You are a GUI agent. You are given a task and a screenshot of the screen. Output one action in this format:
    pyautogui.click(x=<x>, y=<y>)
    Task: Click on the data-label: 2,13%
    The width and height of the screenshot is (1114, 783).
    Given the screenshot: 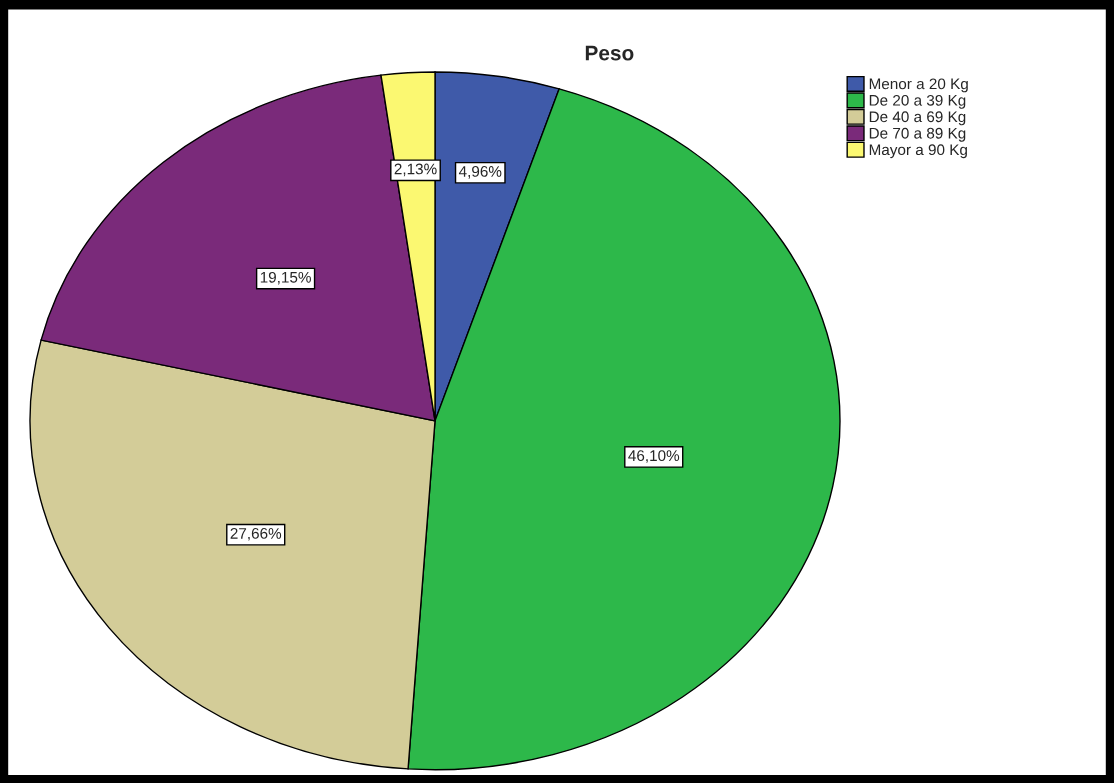 What is the action you would take?
    pyautogui.click(x=415, y=170)
    